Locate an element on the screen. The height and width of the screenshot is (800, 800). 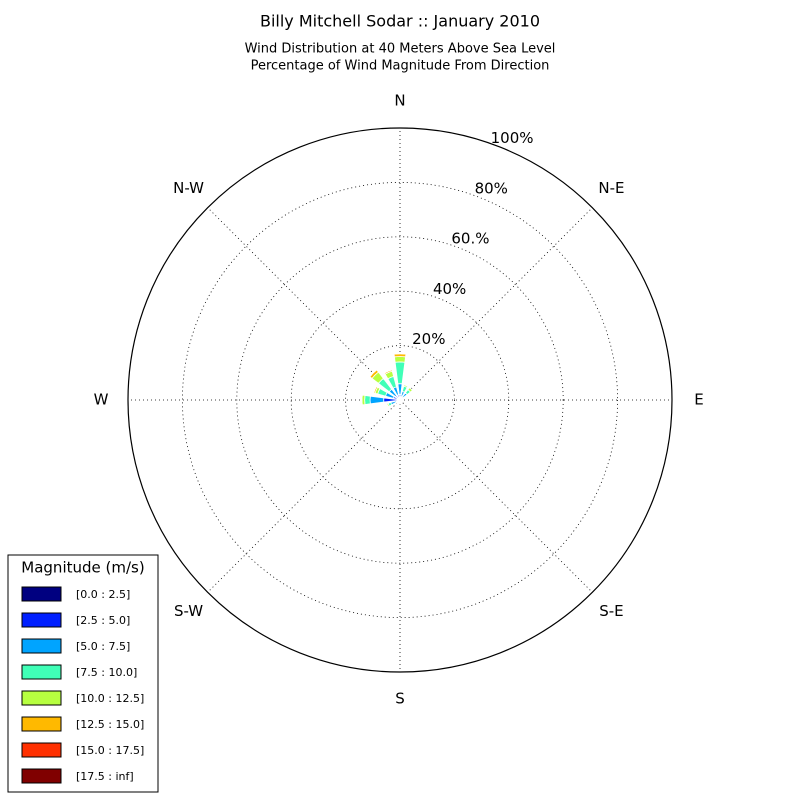
direction-label: N-W is located at coordinates (188, 188).